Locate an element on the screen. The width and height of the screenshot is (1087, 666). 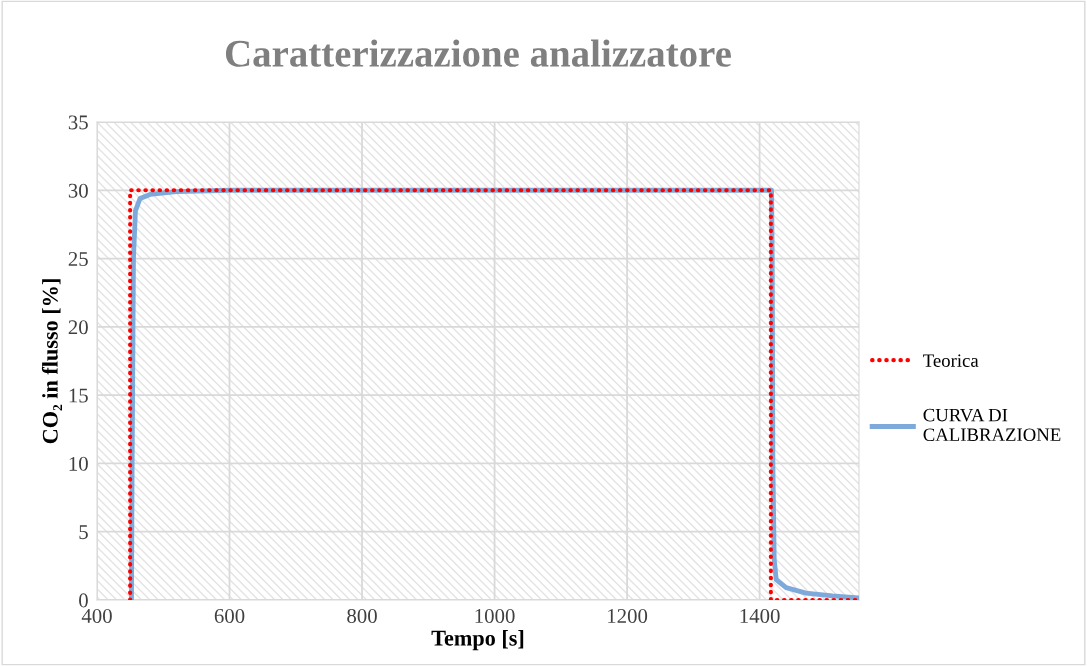
chart-title: Caratterizzazione analizzatore is located at coordinates (478, 53).